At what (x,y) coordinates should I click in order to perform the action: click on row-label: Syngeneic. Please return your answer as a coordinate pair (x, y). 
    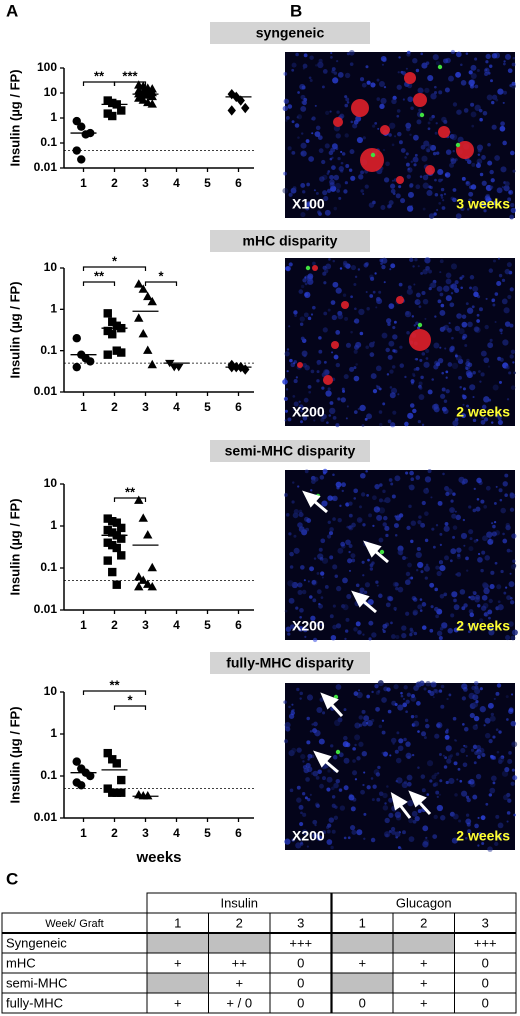
    Looking at the image, I should click on (36, 942).